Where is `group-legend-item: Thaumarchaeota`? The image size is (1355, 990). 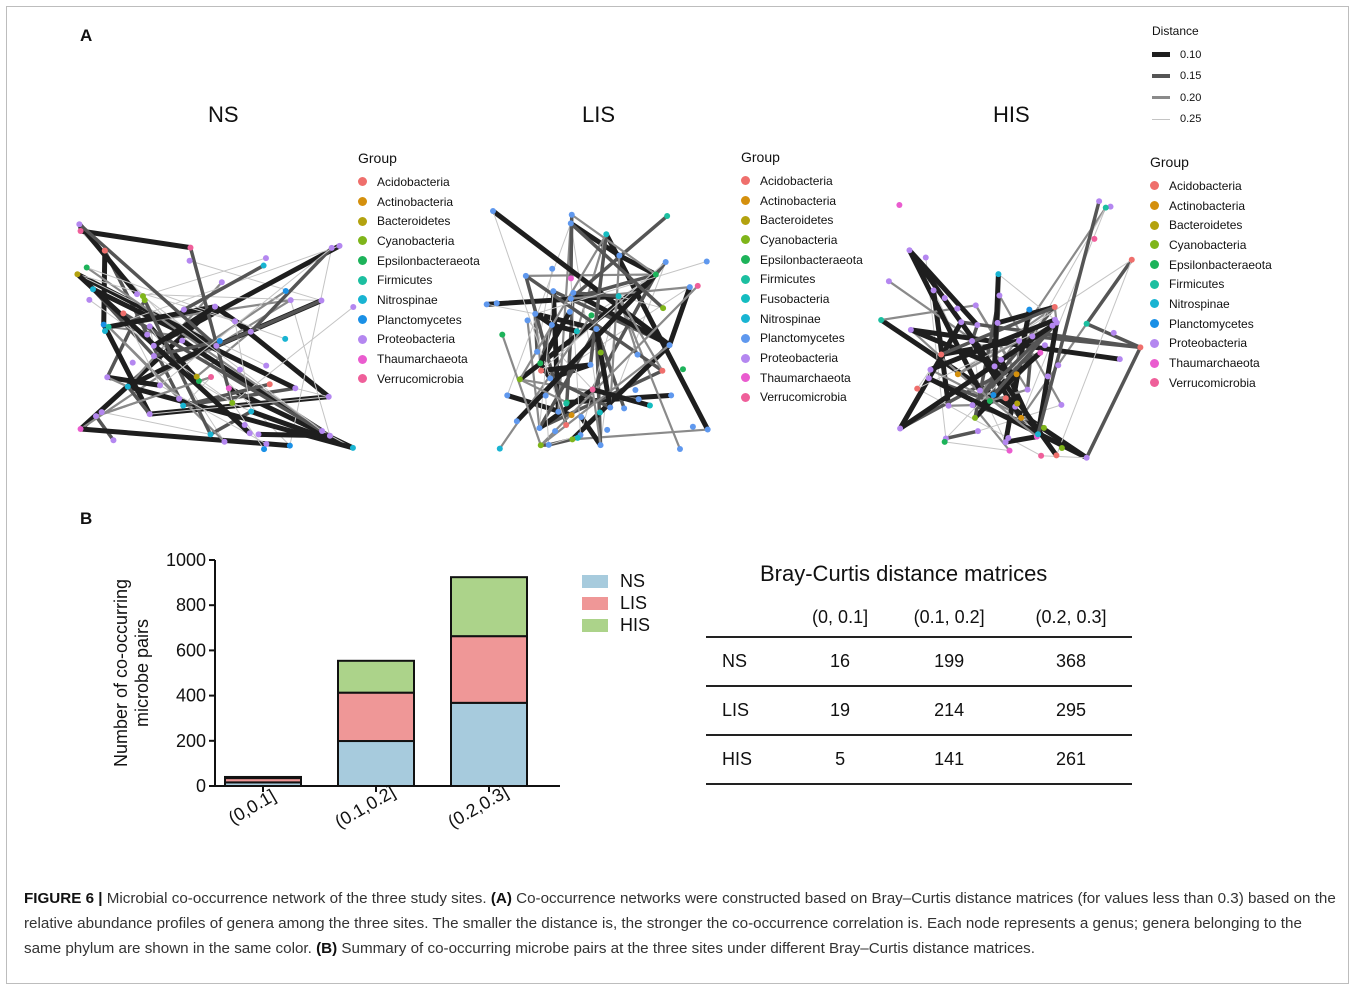
group-legend-item: Thaumarchaeota is located at coordinates (1211, 363).